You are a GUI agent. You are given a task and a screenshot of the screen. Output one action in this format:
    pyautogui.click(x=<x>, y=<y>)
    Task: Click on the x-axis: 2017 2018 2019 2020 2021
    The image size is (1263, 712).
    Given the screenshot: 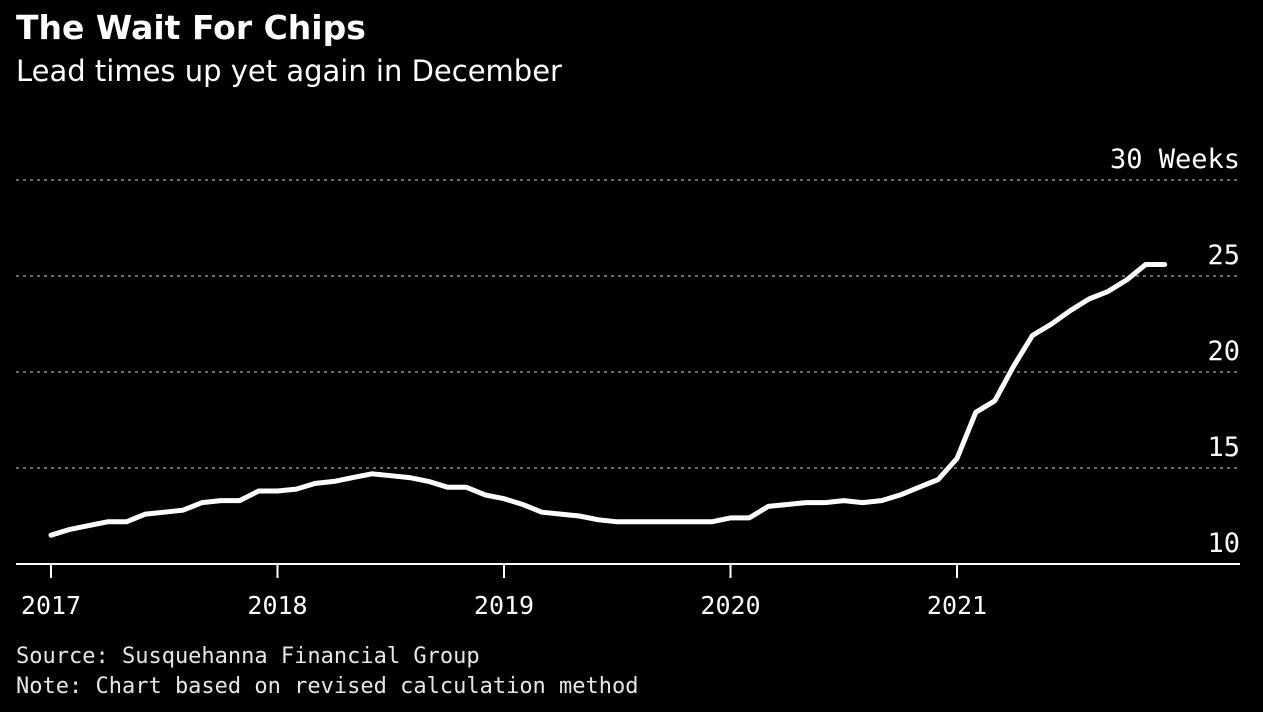 What is the action you would take?
    pyautogui.click(x=628, y=591)
    